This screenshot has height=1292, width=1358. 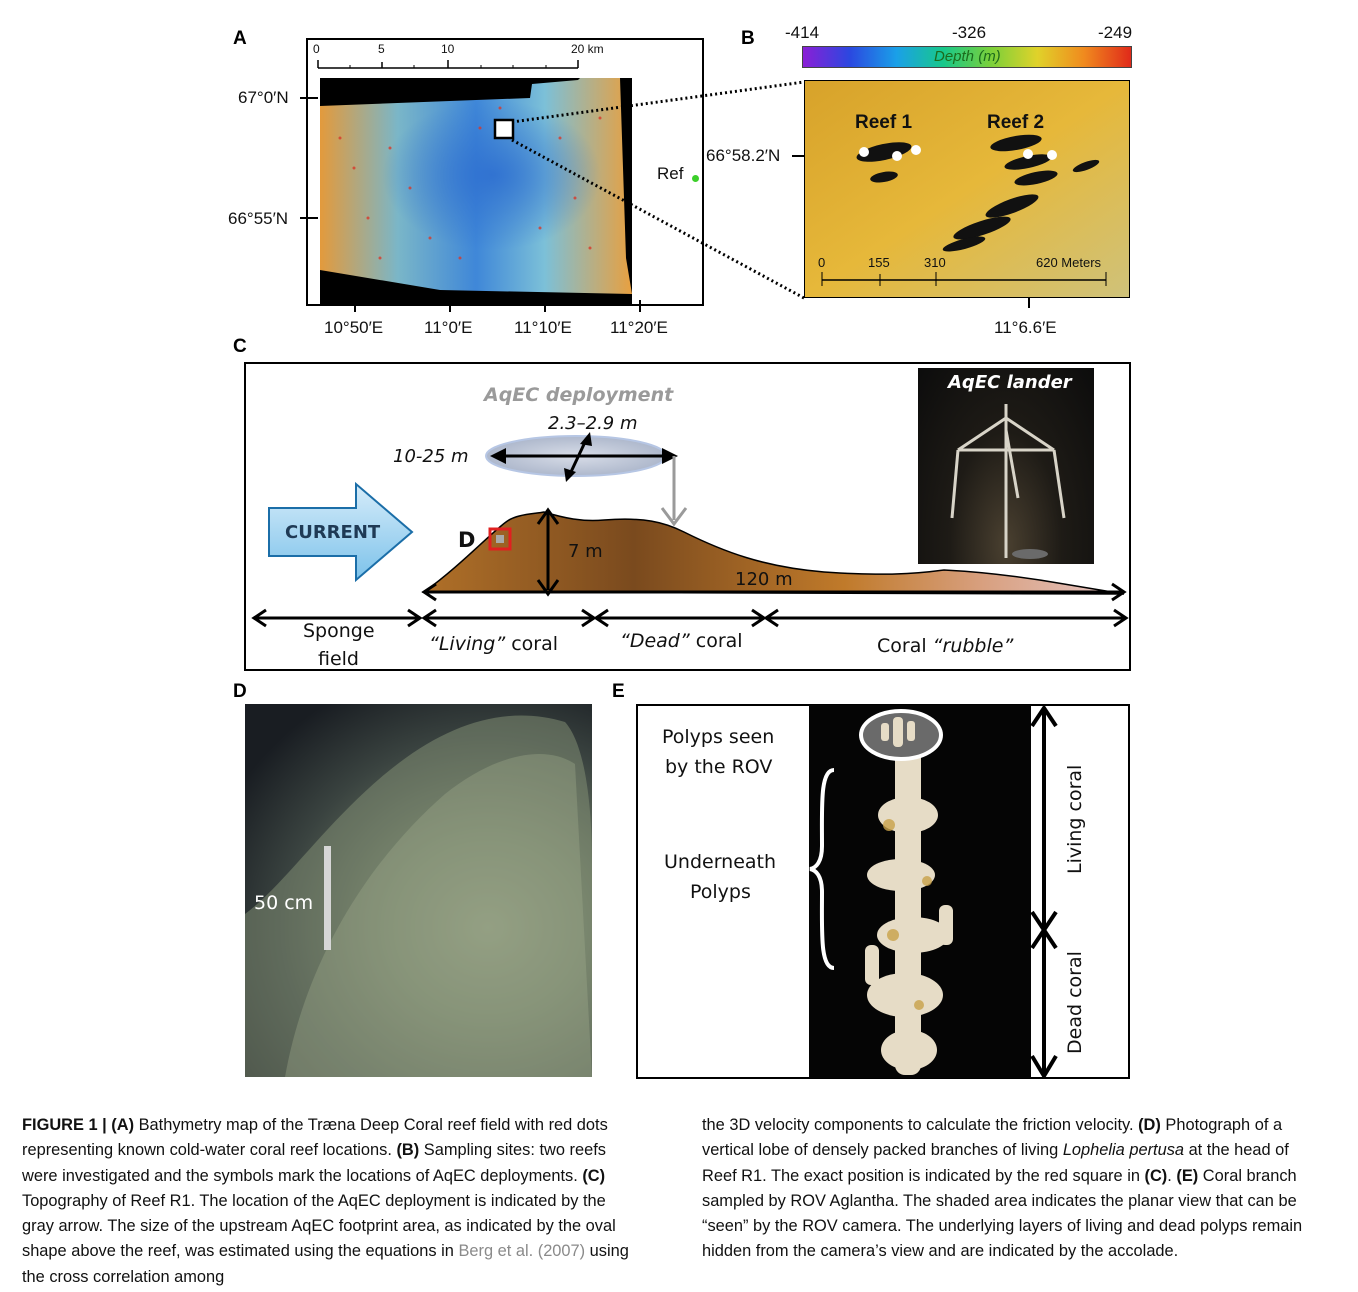 I want to click on panel-a-lat-ticks, so click(x=309, y=158).